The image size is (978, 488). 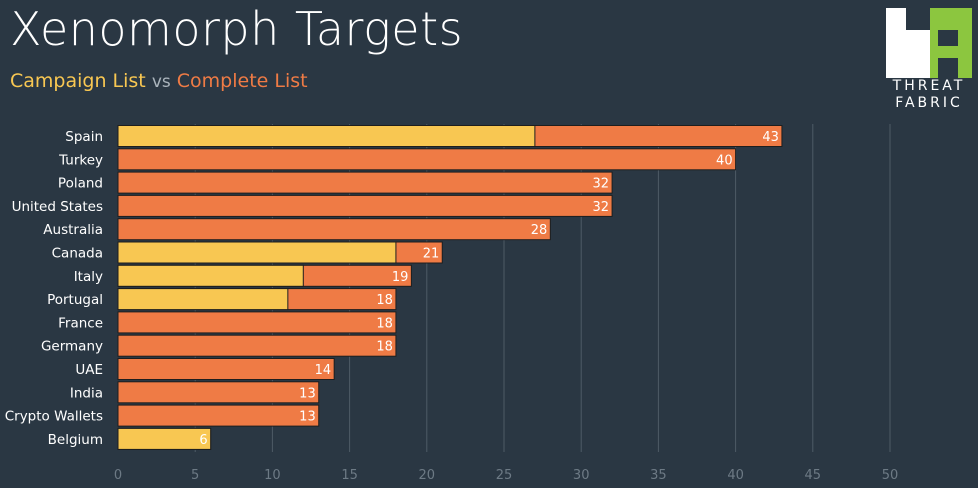 I want to click on data-label: 28, so click(x=539, y=230).